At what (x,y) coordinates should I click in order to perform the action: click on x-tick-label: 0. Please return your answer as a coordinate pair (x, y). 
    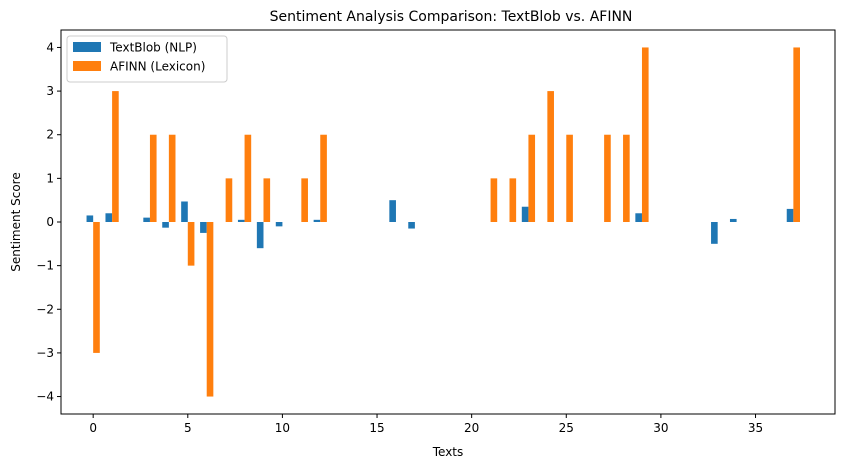
    Looking at the image, I should click on (93, 428).